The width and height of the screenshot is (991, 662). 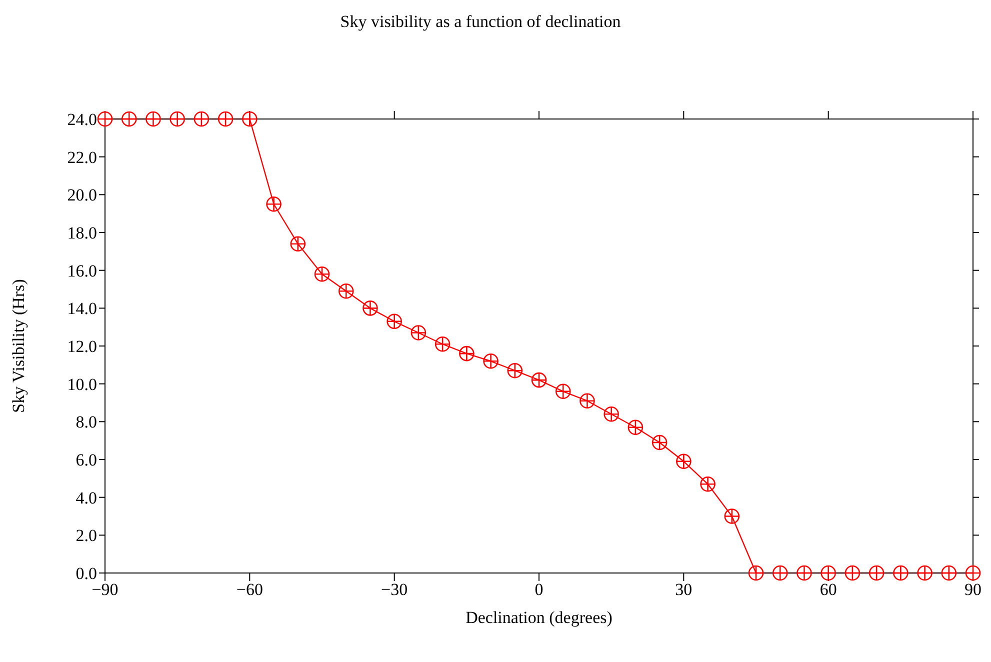 What do you see at coordinates (539, 590) in the screenshot?
I see `x-tick-label: 0` at bounding box center [539, 590].